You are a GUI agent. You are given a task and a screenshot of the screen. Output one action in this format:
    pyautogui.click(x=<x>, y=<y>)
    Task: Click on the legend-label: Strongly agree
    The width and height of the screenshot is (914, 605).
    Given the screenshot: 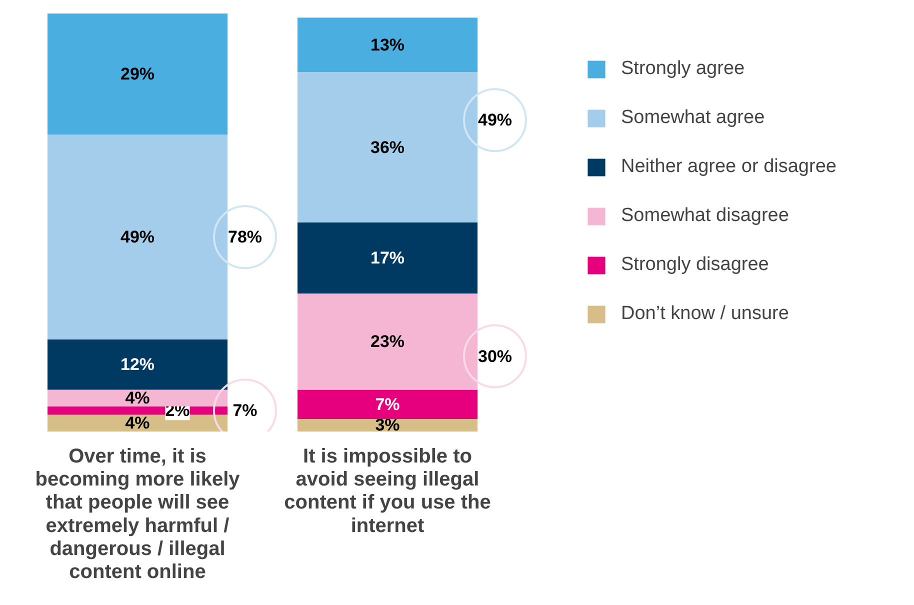 What is the action you would take?
    pyautogui.click(x=683, y=69)
    